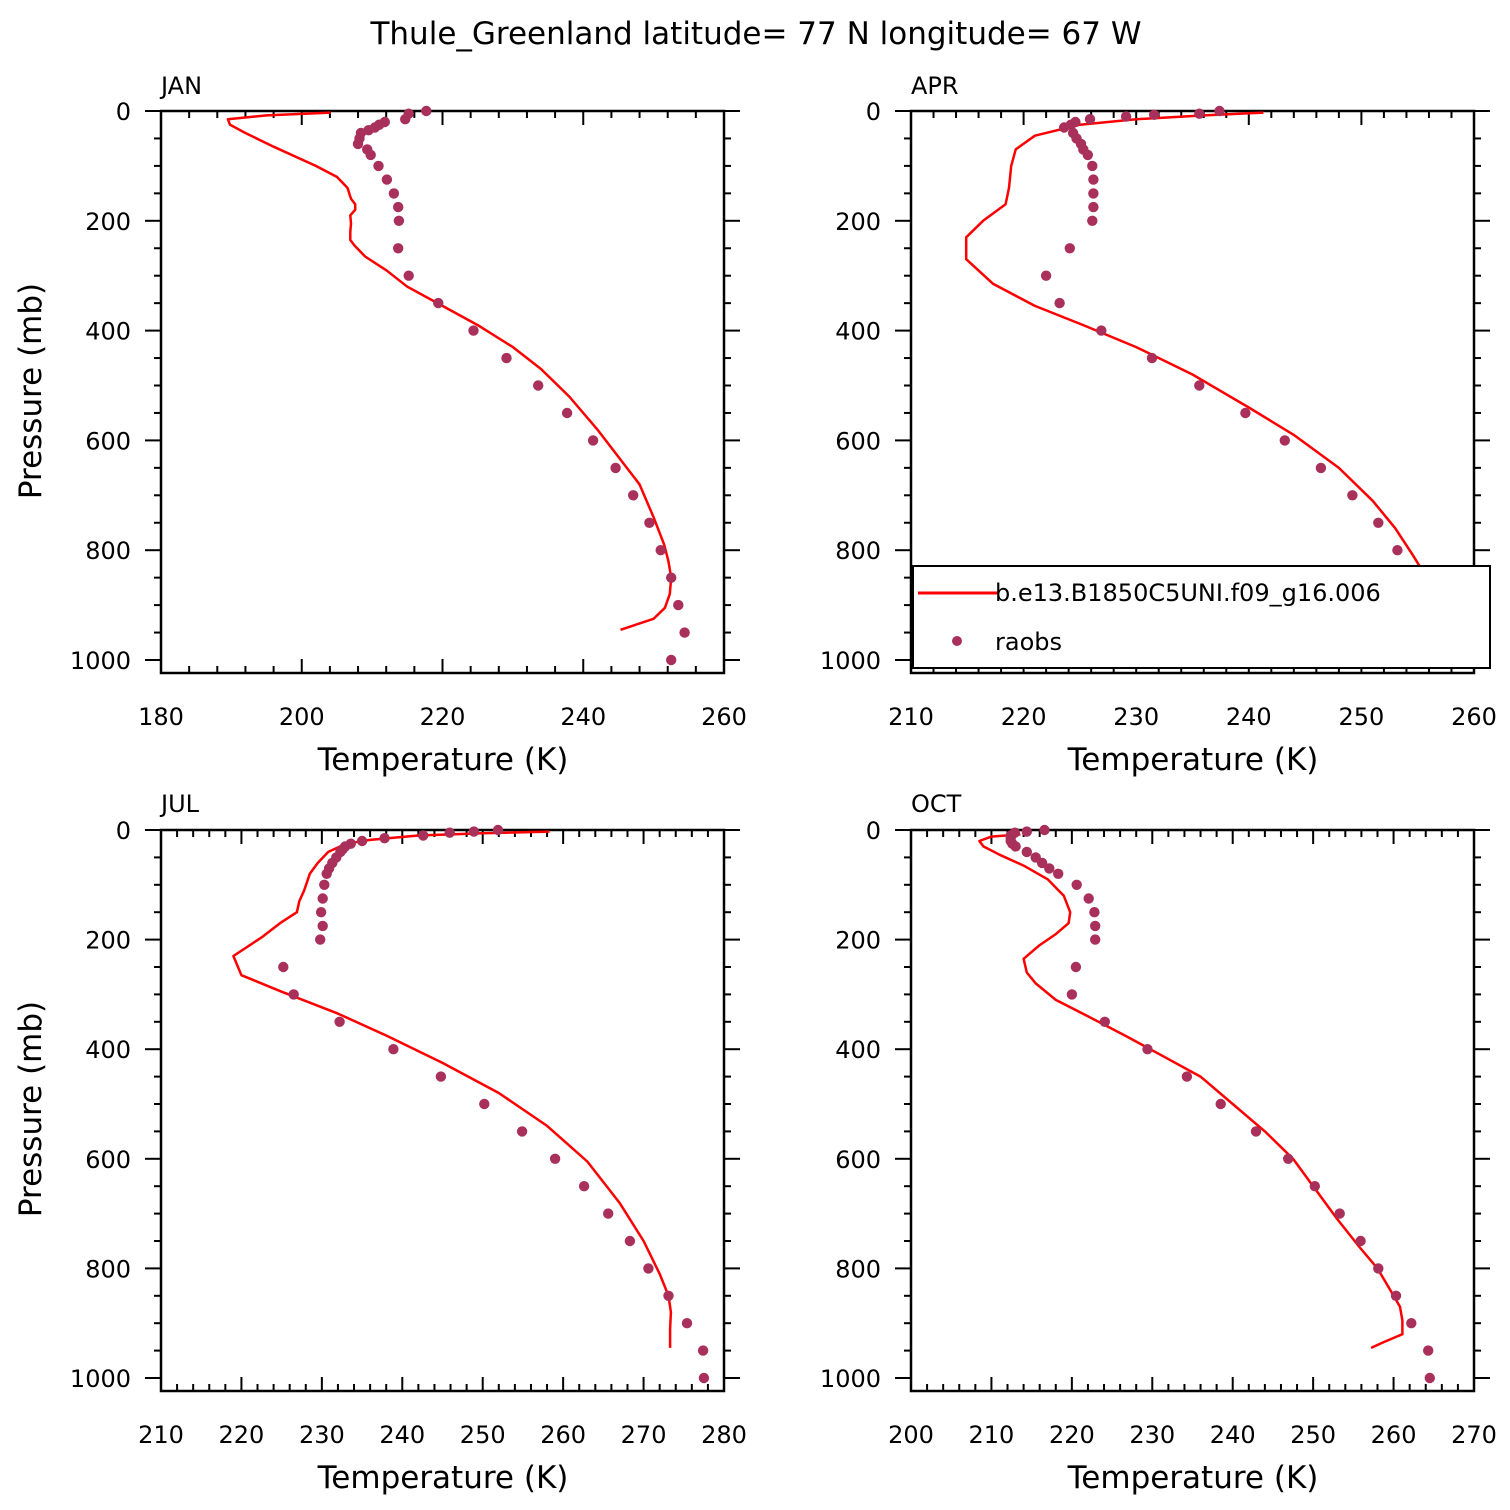 The image size is (1510, 1510). Describe the element at coordinates (1028, 642) in the screenshot. I see `legend-label-obs: raobs` at that location.